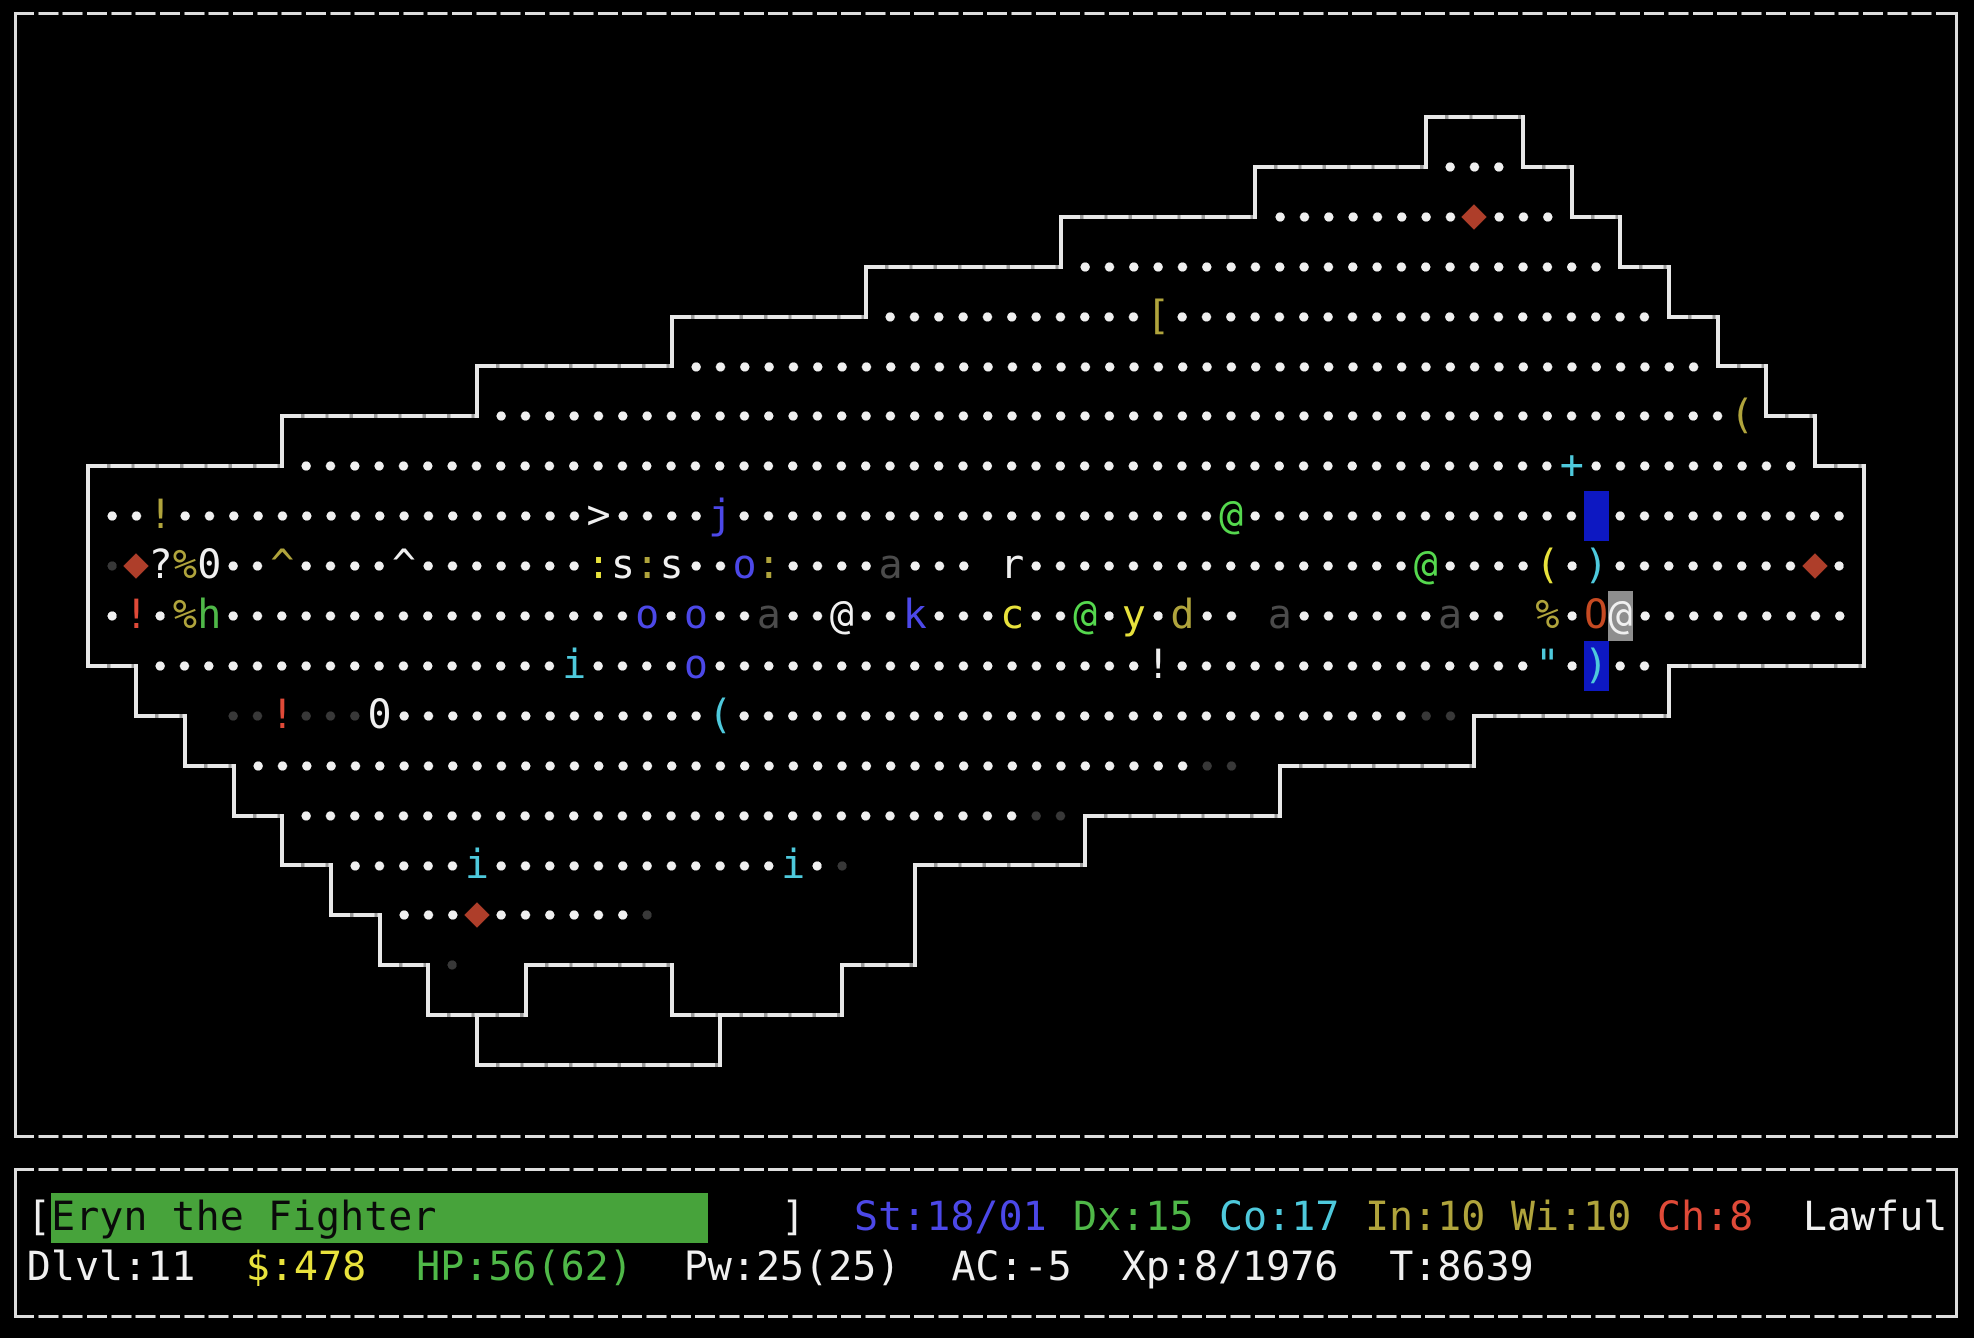 The height and width of the screenshot is (1338, 1974). I want to click on map-glyph: 0, so click(379, 714).